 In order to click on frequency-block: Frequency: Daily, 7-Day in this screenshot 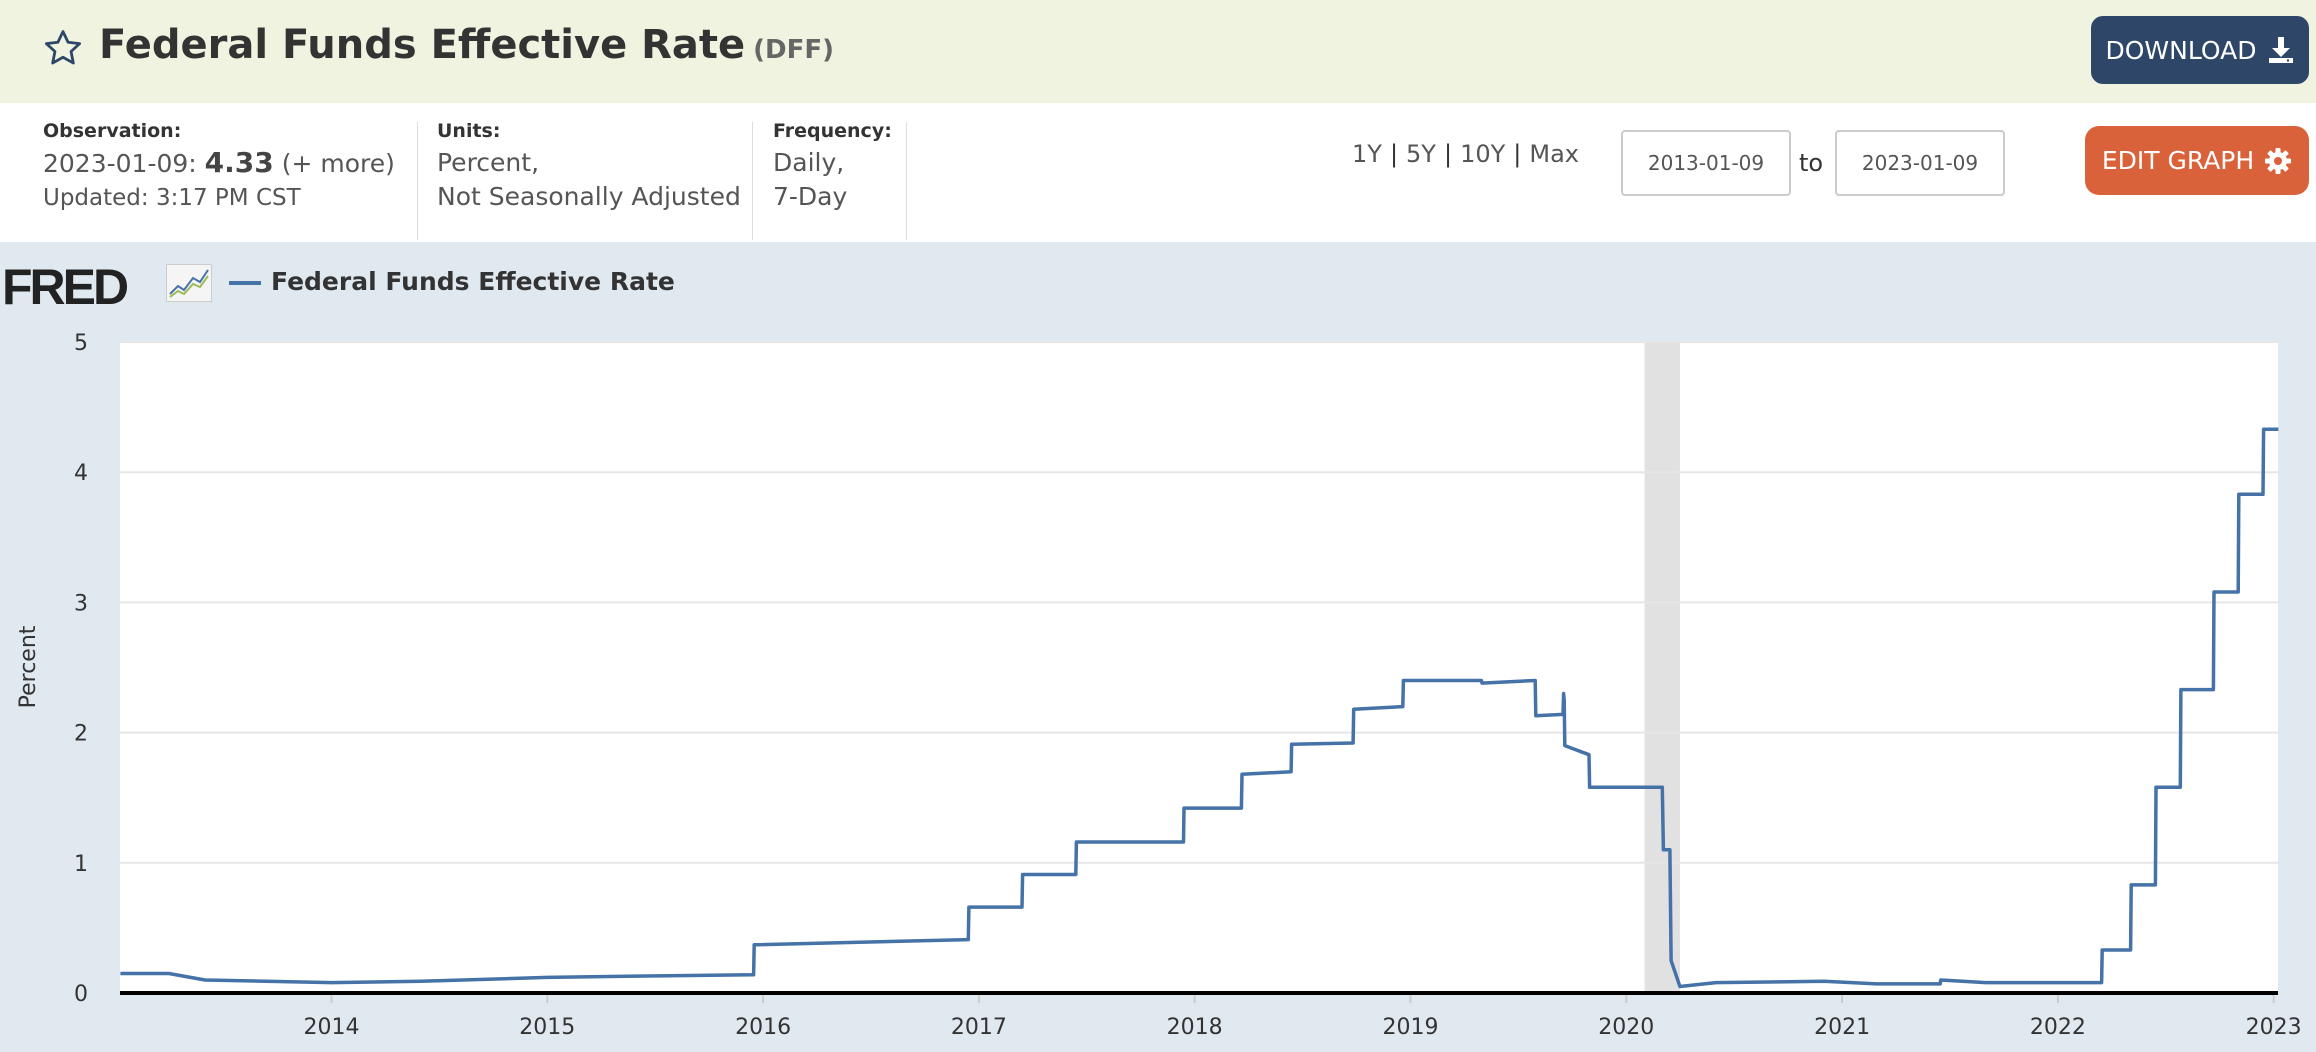, I will do `click(832, 167)`.